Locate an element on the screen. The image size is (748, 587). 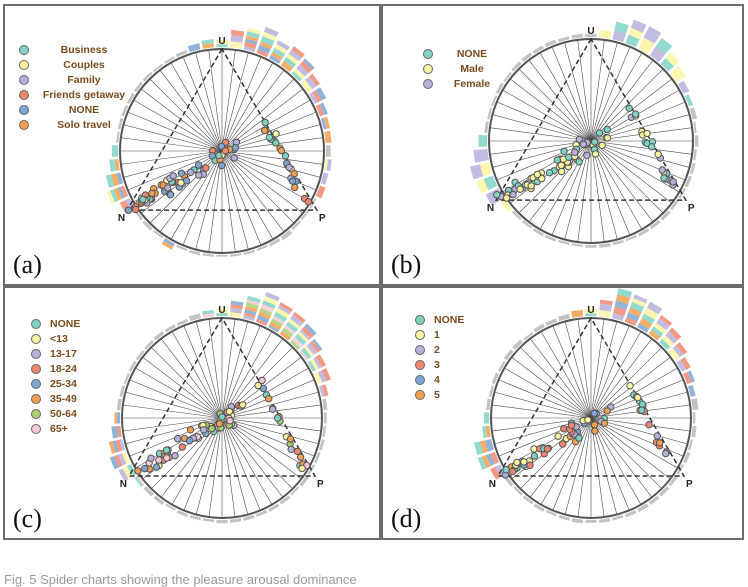
legend-label: 13-17 is located at coordinates (63, 353).